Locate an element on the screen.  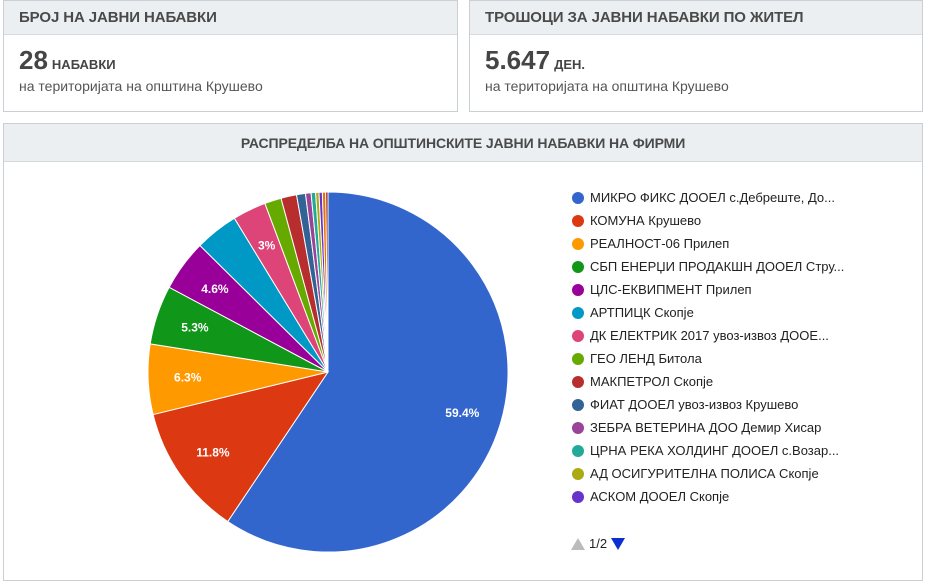
legend-item-10: ЗЕБРА ВЕТЕРИНА ДОО Демир Хисар is located at coordinates (708, 427).